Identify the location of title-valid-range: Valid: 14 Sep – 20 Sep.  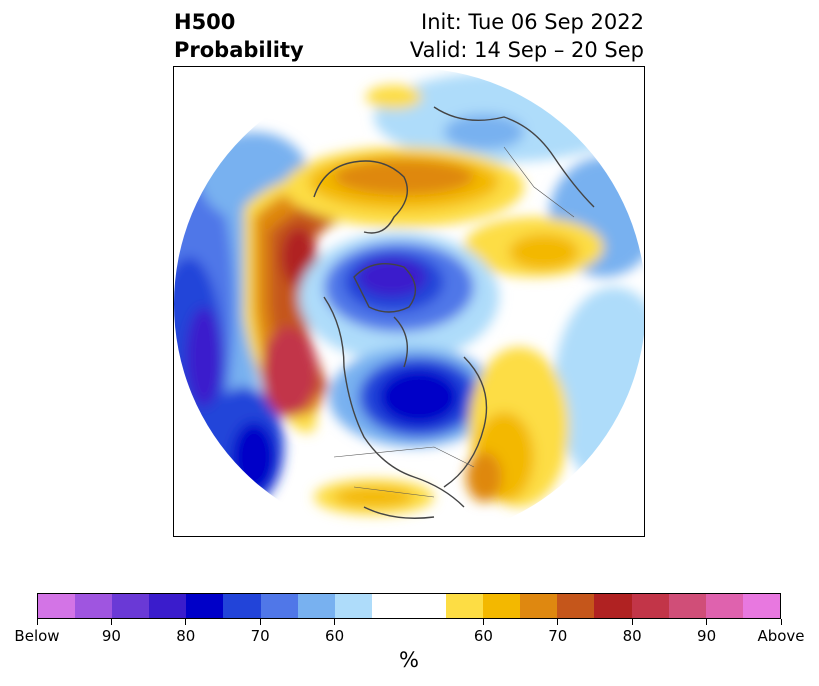
(526, 50).